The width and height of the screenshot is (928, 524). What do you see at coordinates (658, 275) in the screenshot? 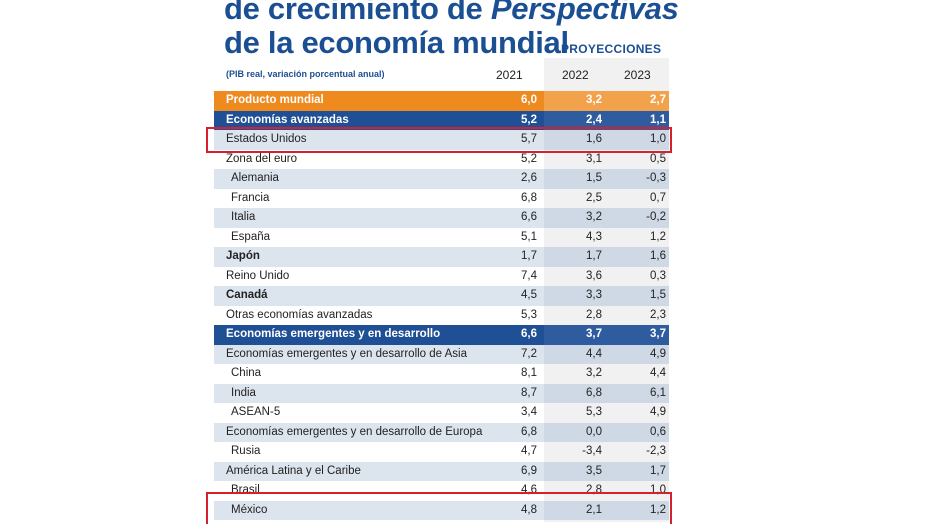
I see `row-value: 0,3` at bounding box center [658, 275].